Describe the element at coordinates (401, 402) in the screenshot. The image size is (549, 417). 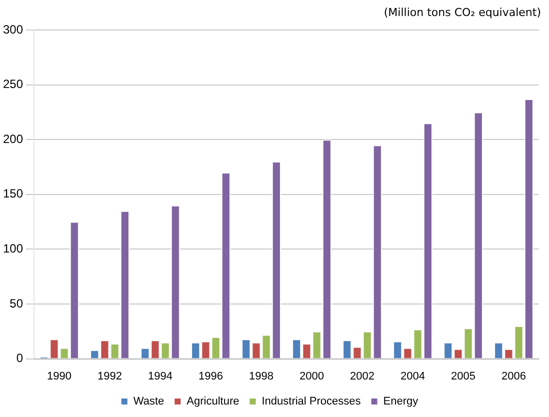
I see `legend-label: Energy` at that location.